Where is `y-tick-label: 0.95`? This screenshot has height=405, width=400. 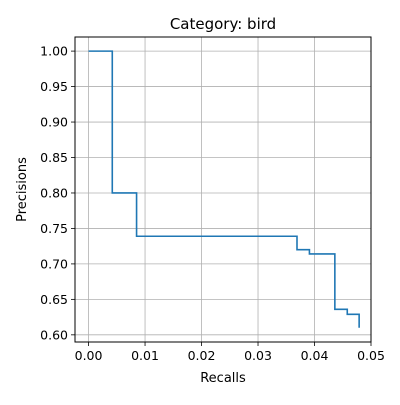 y-tick-label: 0.95 is located at coordinates (54, 86).